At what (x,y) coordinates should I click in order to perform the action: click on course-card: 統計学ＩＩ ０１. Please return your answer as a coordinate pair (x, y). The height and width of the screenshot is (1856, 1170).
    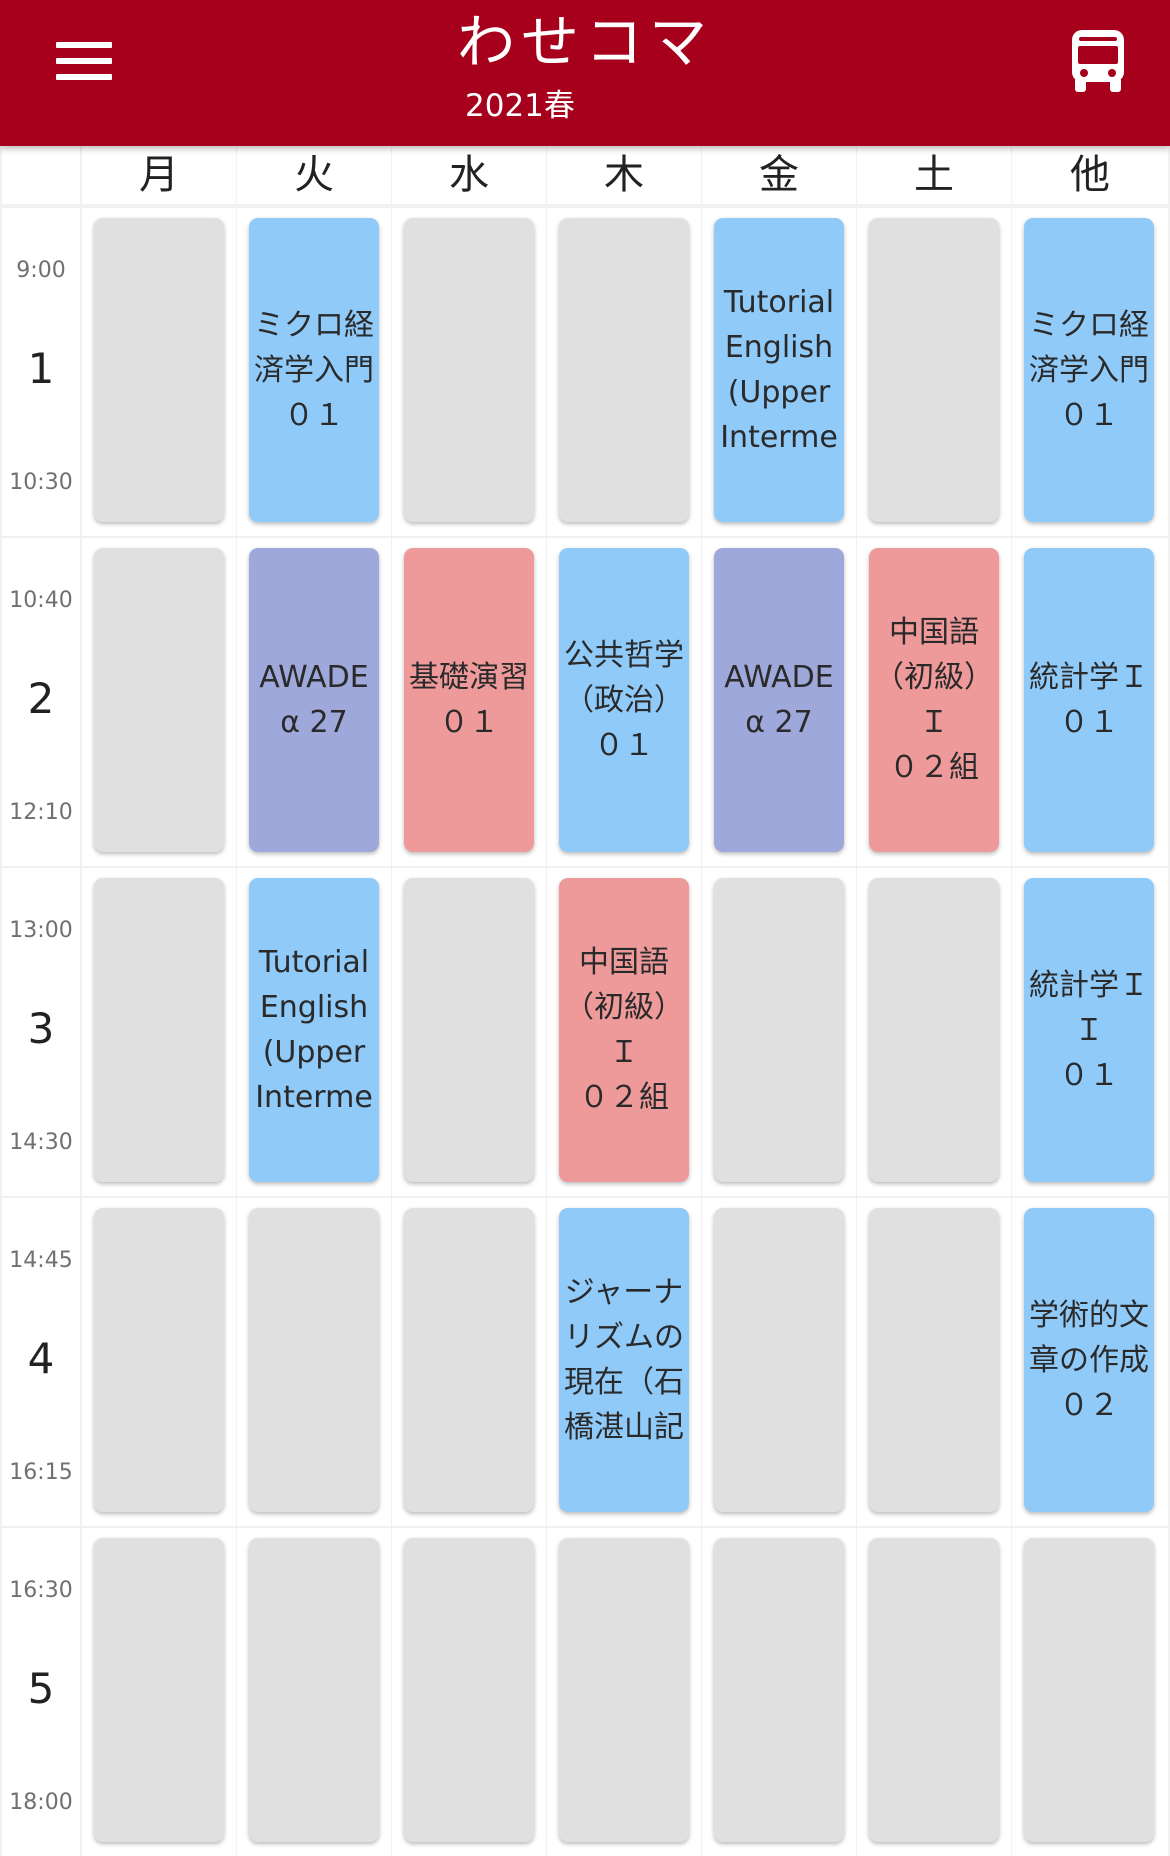
    Looking at the image, I should click on (1089, 1030).